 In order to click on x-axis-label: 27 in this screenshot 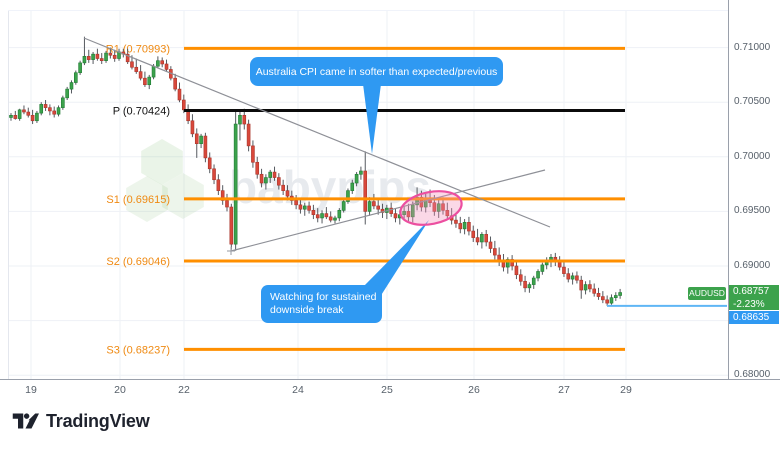, I will do `click(564, 390)`.